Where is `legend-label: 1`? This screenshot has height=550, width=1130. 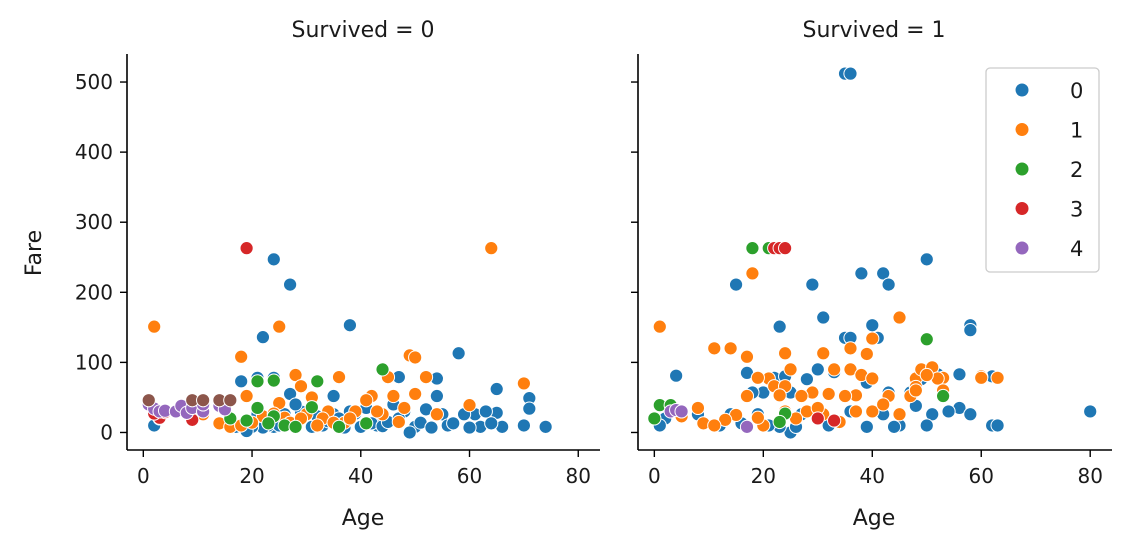
legend-label: 1 is located at coordinates (1076, 131).